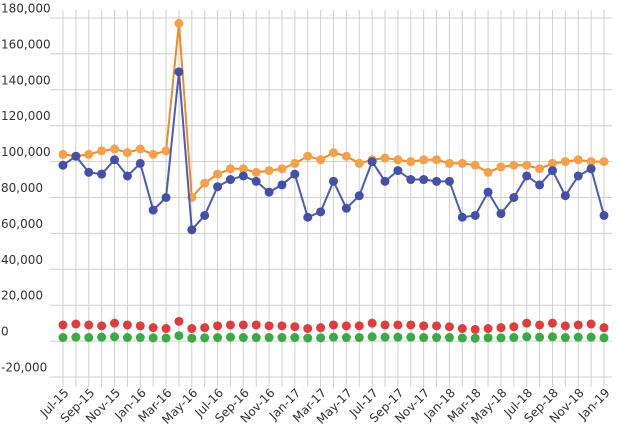 The height and width of the screenshot is (440, 621). I want to click on y-tick-label: -20,000, so click(24, 368).